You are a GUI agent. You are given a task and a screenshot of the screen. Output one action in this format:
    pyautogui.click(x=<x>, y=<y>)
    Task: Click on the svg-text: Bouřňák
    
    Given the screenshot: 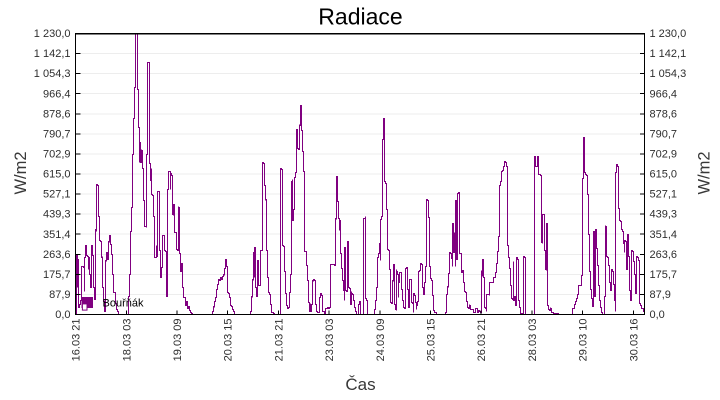 What is the action you would take?
    pyautogui.click(x=123, y=304)
    